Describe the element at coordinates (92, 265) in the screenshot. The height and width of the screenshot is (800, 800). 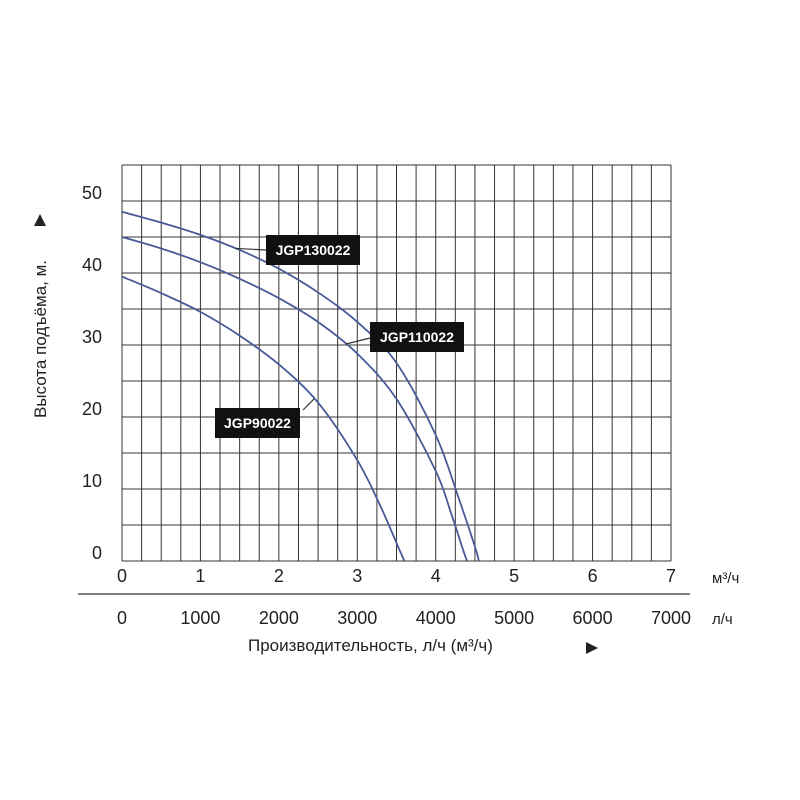
I see `y-tick-label: 40` at that location.